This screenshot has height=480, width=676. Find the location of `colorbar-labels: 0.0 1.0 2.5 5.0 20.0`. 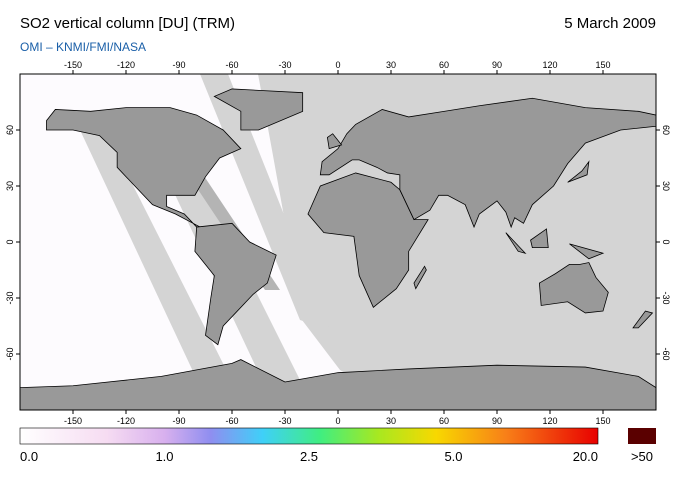

colorbar-labels: 0.0 1.0 2.5 5.0 20.0 is located at coordinates (309, 456).